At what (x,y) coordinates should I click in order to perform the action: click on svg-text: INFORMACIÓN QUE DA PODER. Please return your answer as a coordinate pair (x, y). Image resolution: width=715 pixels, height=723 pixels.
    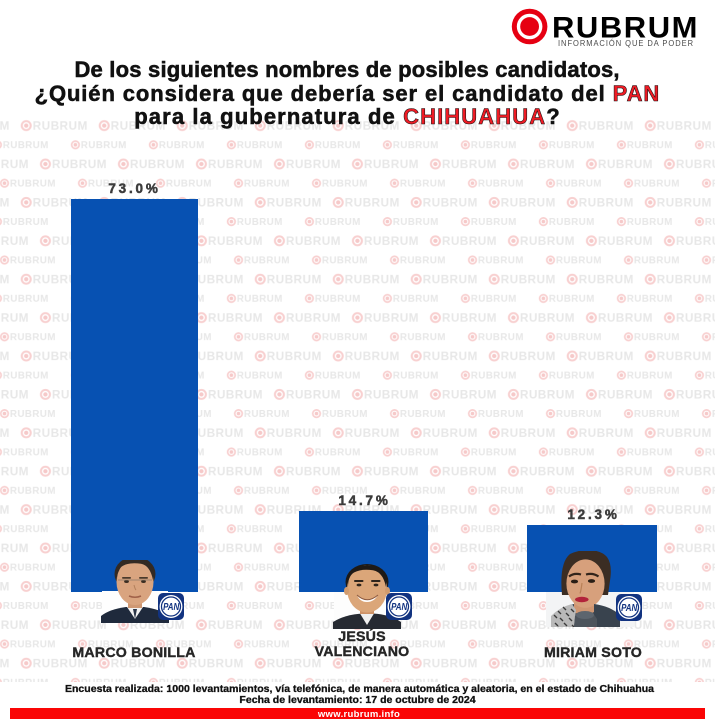
    Looking at the image, I should click on (626, 43).